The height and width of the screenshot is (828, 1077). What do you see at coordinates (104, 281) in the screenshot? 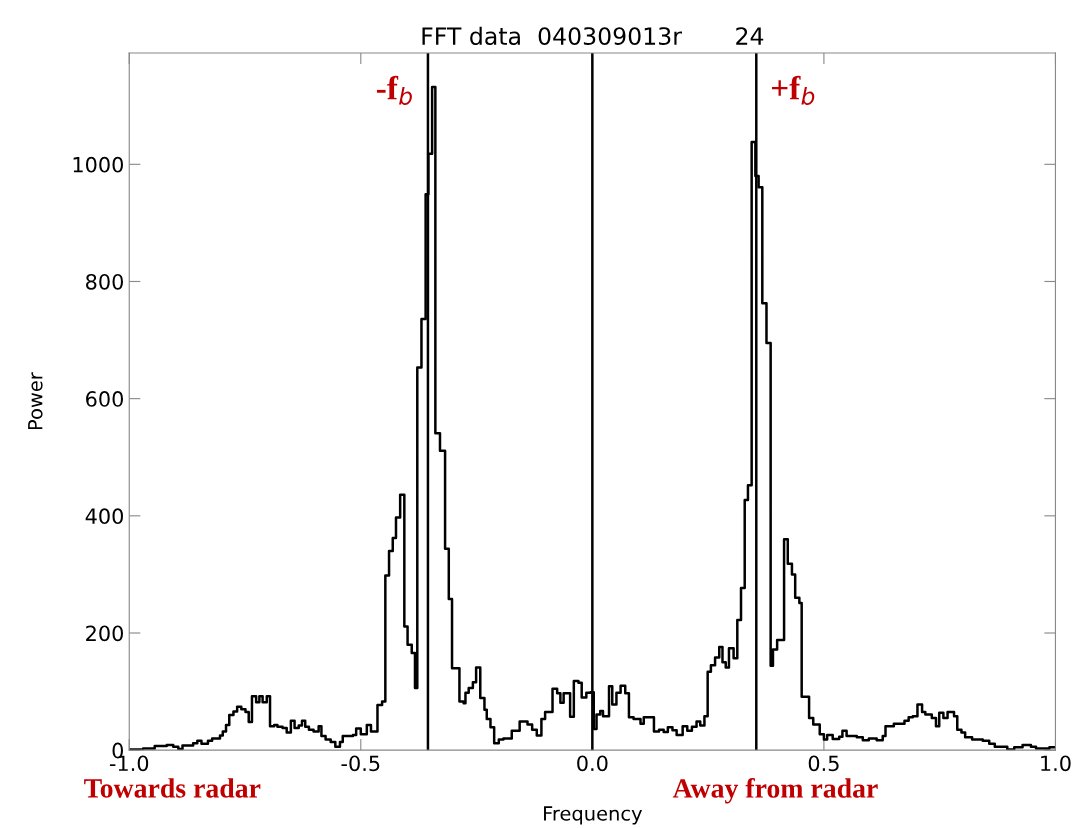
I see `y-tick-label: 800` at bounding box center [104, 281].